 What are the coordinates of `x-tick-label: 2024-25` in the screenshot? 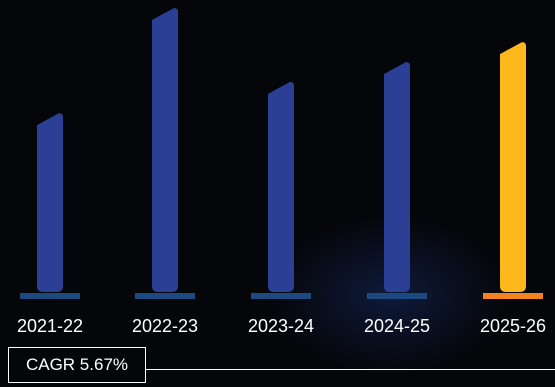 It's located at (397, 326).